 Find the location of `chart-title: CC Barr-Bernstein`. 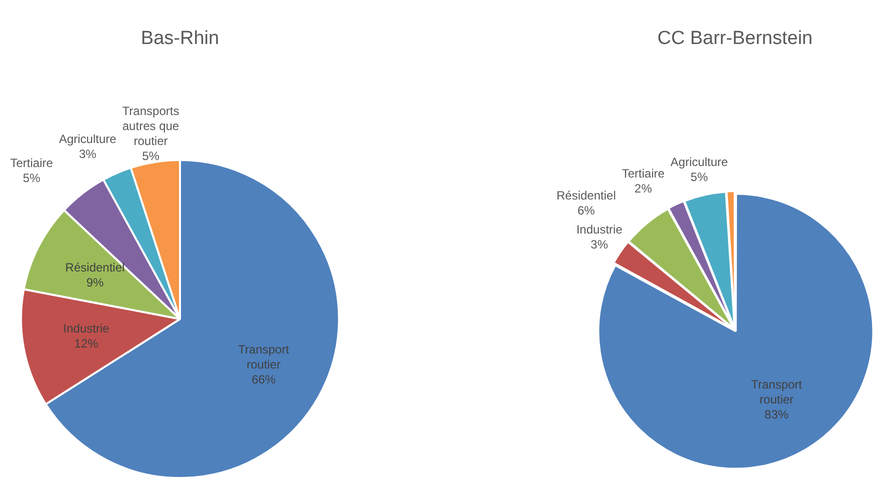

chart-title: CC Barr-Bernstein is located at coordinates (735, 39).